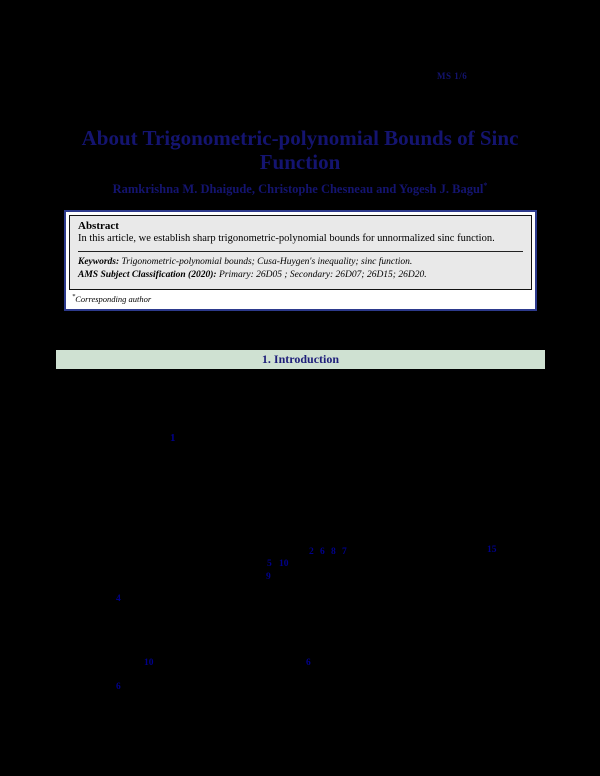  Describe the element at coordinates (147, 275) in the screenshot. I see `ams-label: AMS Subject Classification (2020):` at that location.